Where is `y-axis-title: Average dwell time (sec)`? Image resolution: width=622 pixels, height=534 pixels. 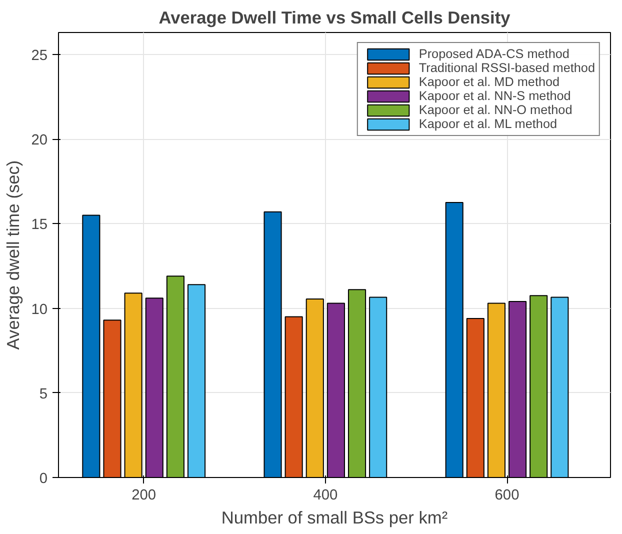 y-axis-title: Average dwell time (sec) is located at coordinates (13, 255).